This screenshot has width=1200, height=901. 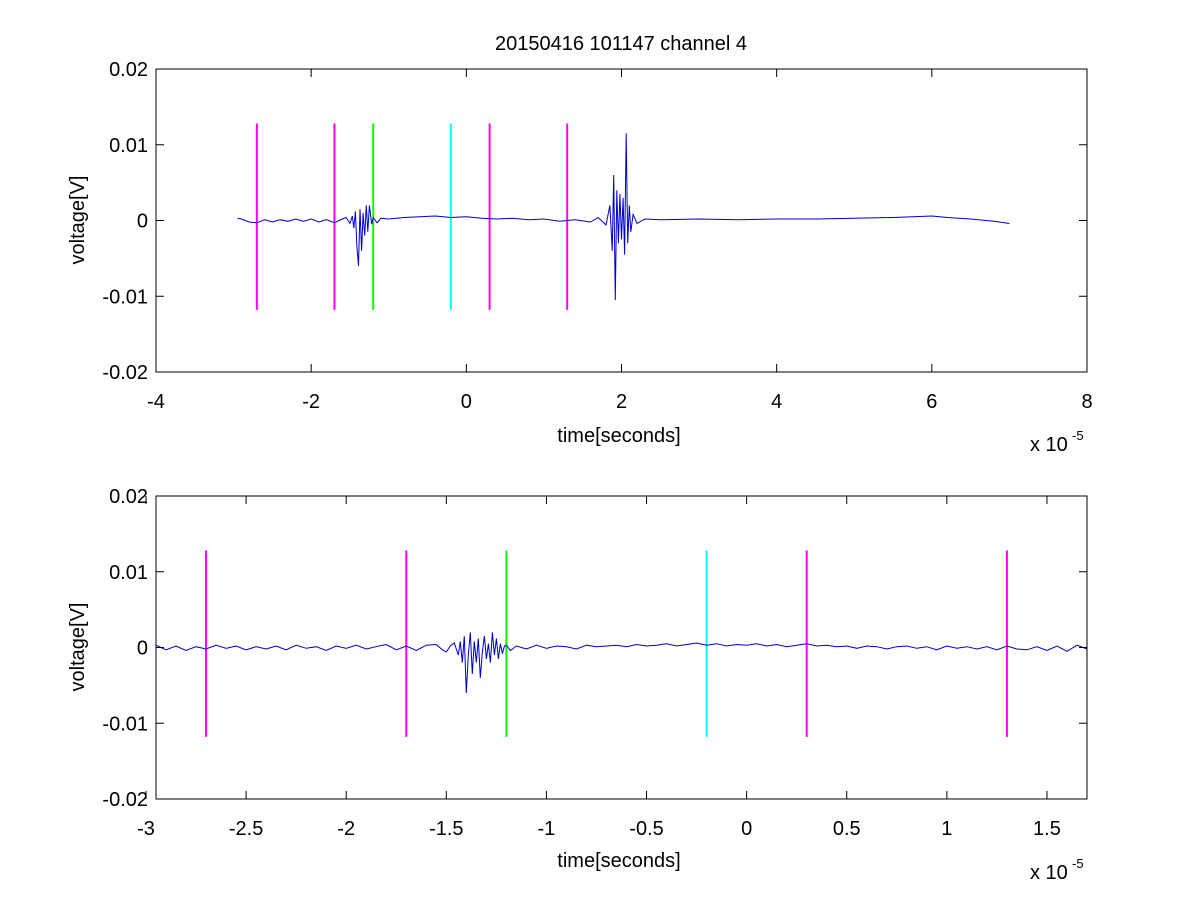 I want to click on bottom-x-tick-label: 1, so click(x=946, y=829).